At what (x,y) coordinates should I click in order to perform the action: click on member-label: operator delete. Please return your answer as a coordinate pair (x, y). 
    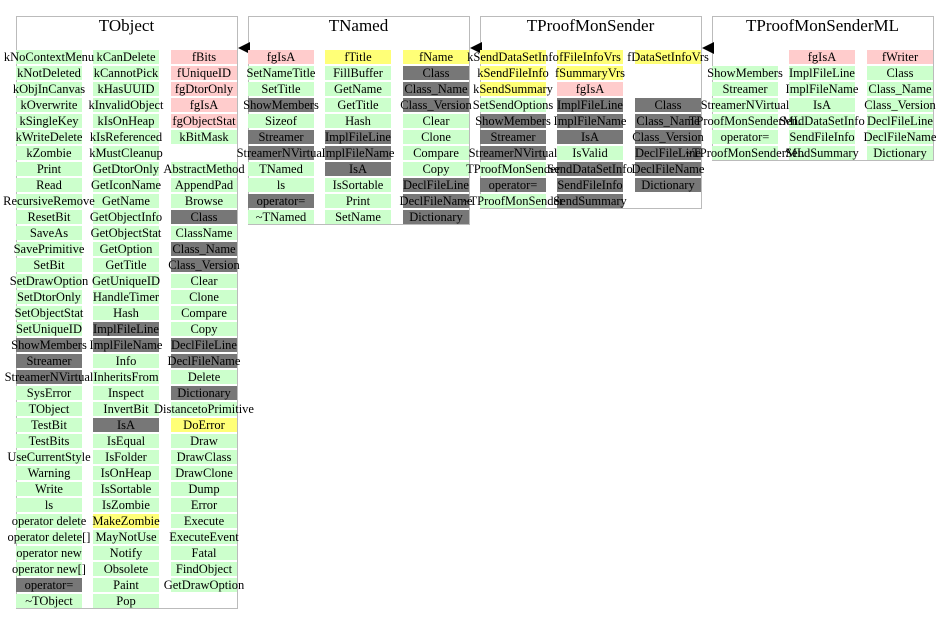
    Looking at the image, I should click on (49, 521).